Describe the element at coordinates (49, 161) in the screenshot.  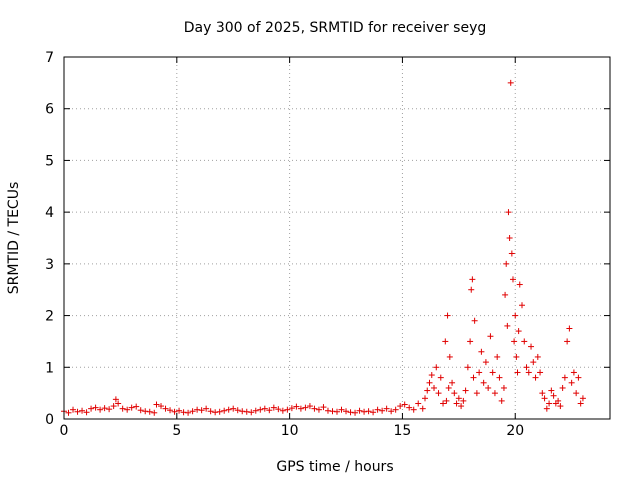
I see `y-tick-label: 5` at that location.